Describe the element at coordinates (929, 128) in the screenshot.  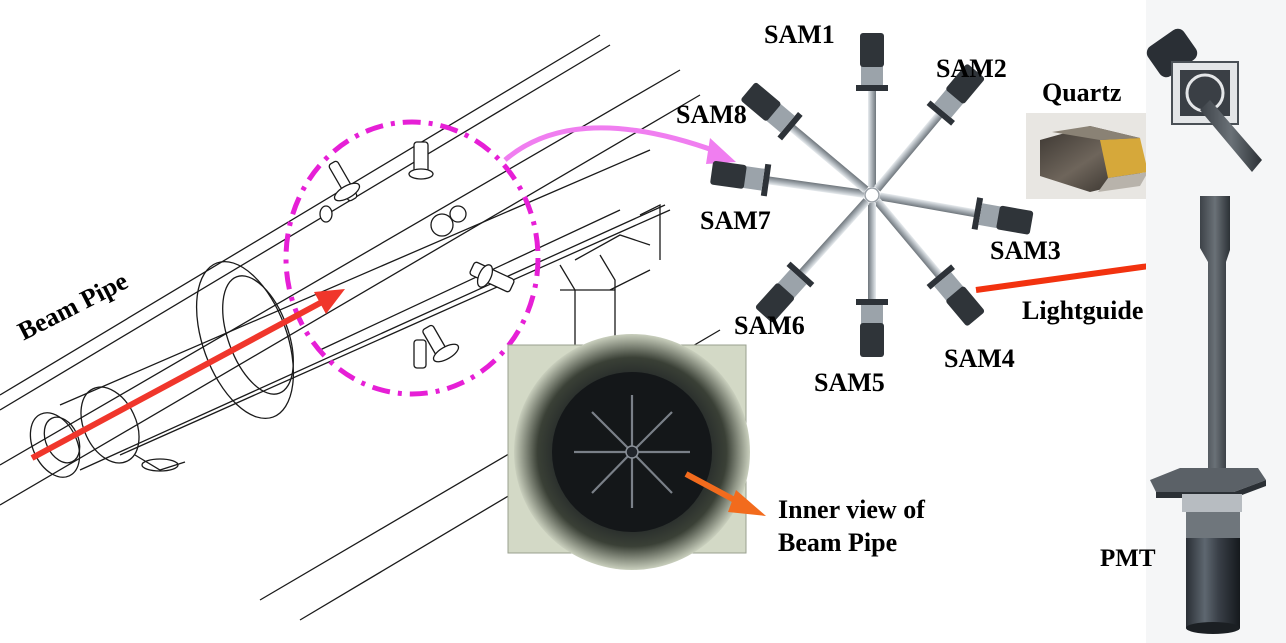
I see `sam2-detector` at that location.